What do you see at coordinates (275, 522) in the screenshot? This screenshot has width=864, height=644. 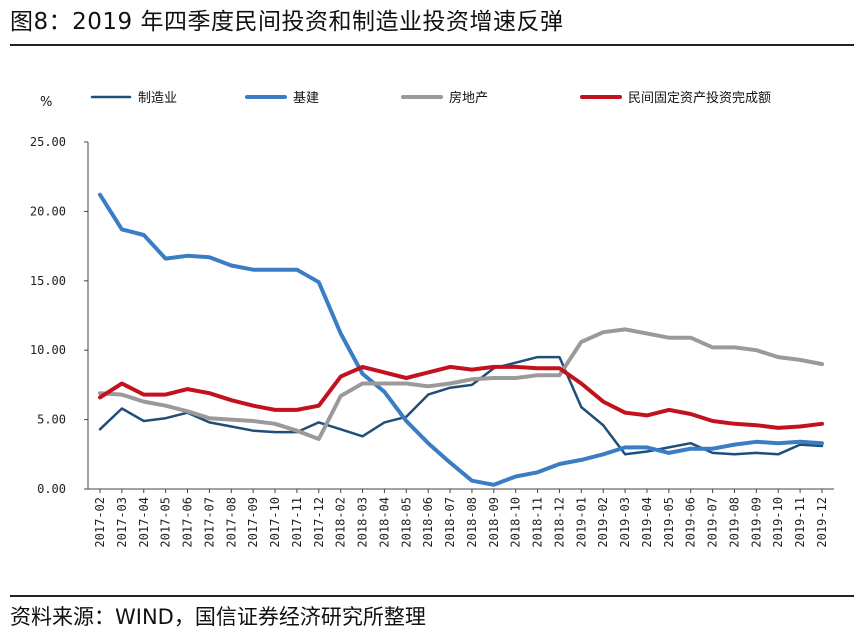 I see `x-tick-label: 2017-10` at bounding box center [275, 522].